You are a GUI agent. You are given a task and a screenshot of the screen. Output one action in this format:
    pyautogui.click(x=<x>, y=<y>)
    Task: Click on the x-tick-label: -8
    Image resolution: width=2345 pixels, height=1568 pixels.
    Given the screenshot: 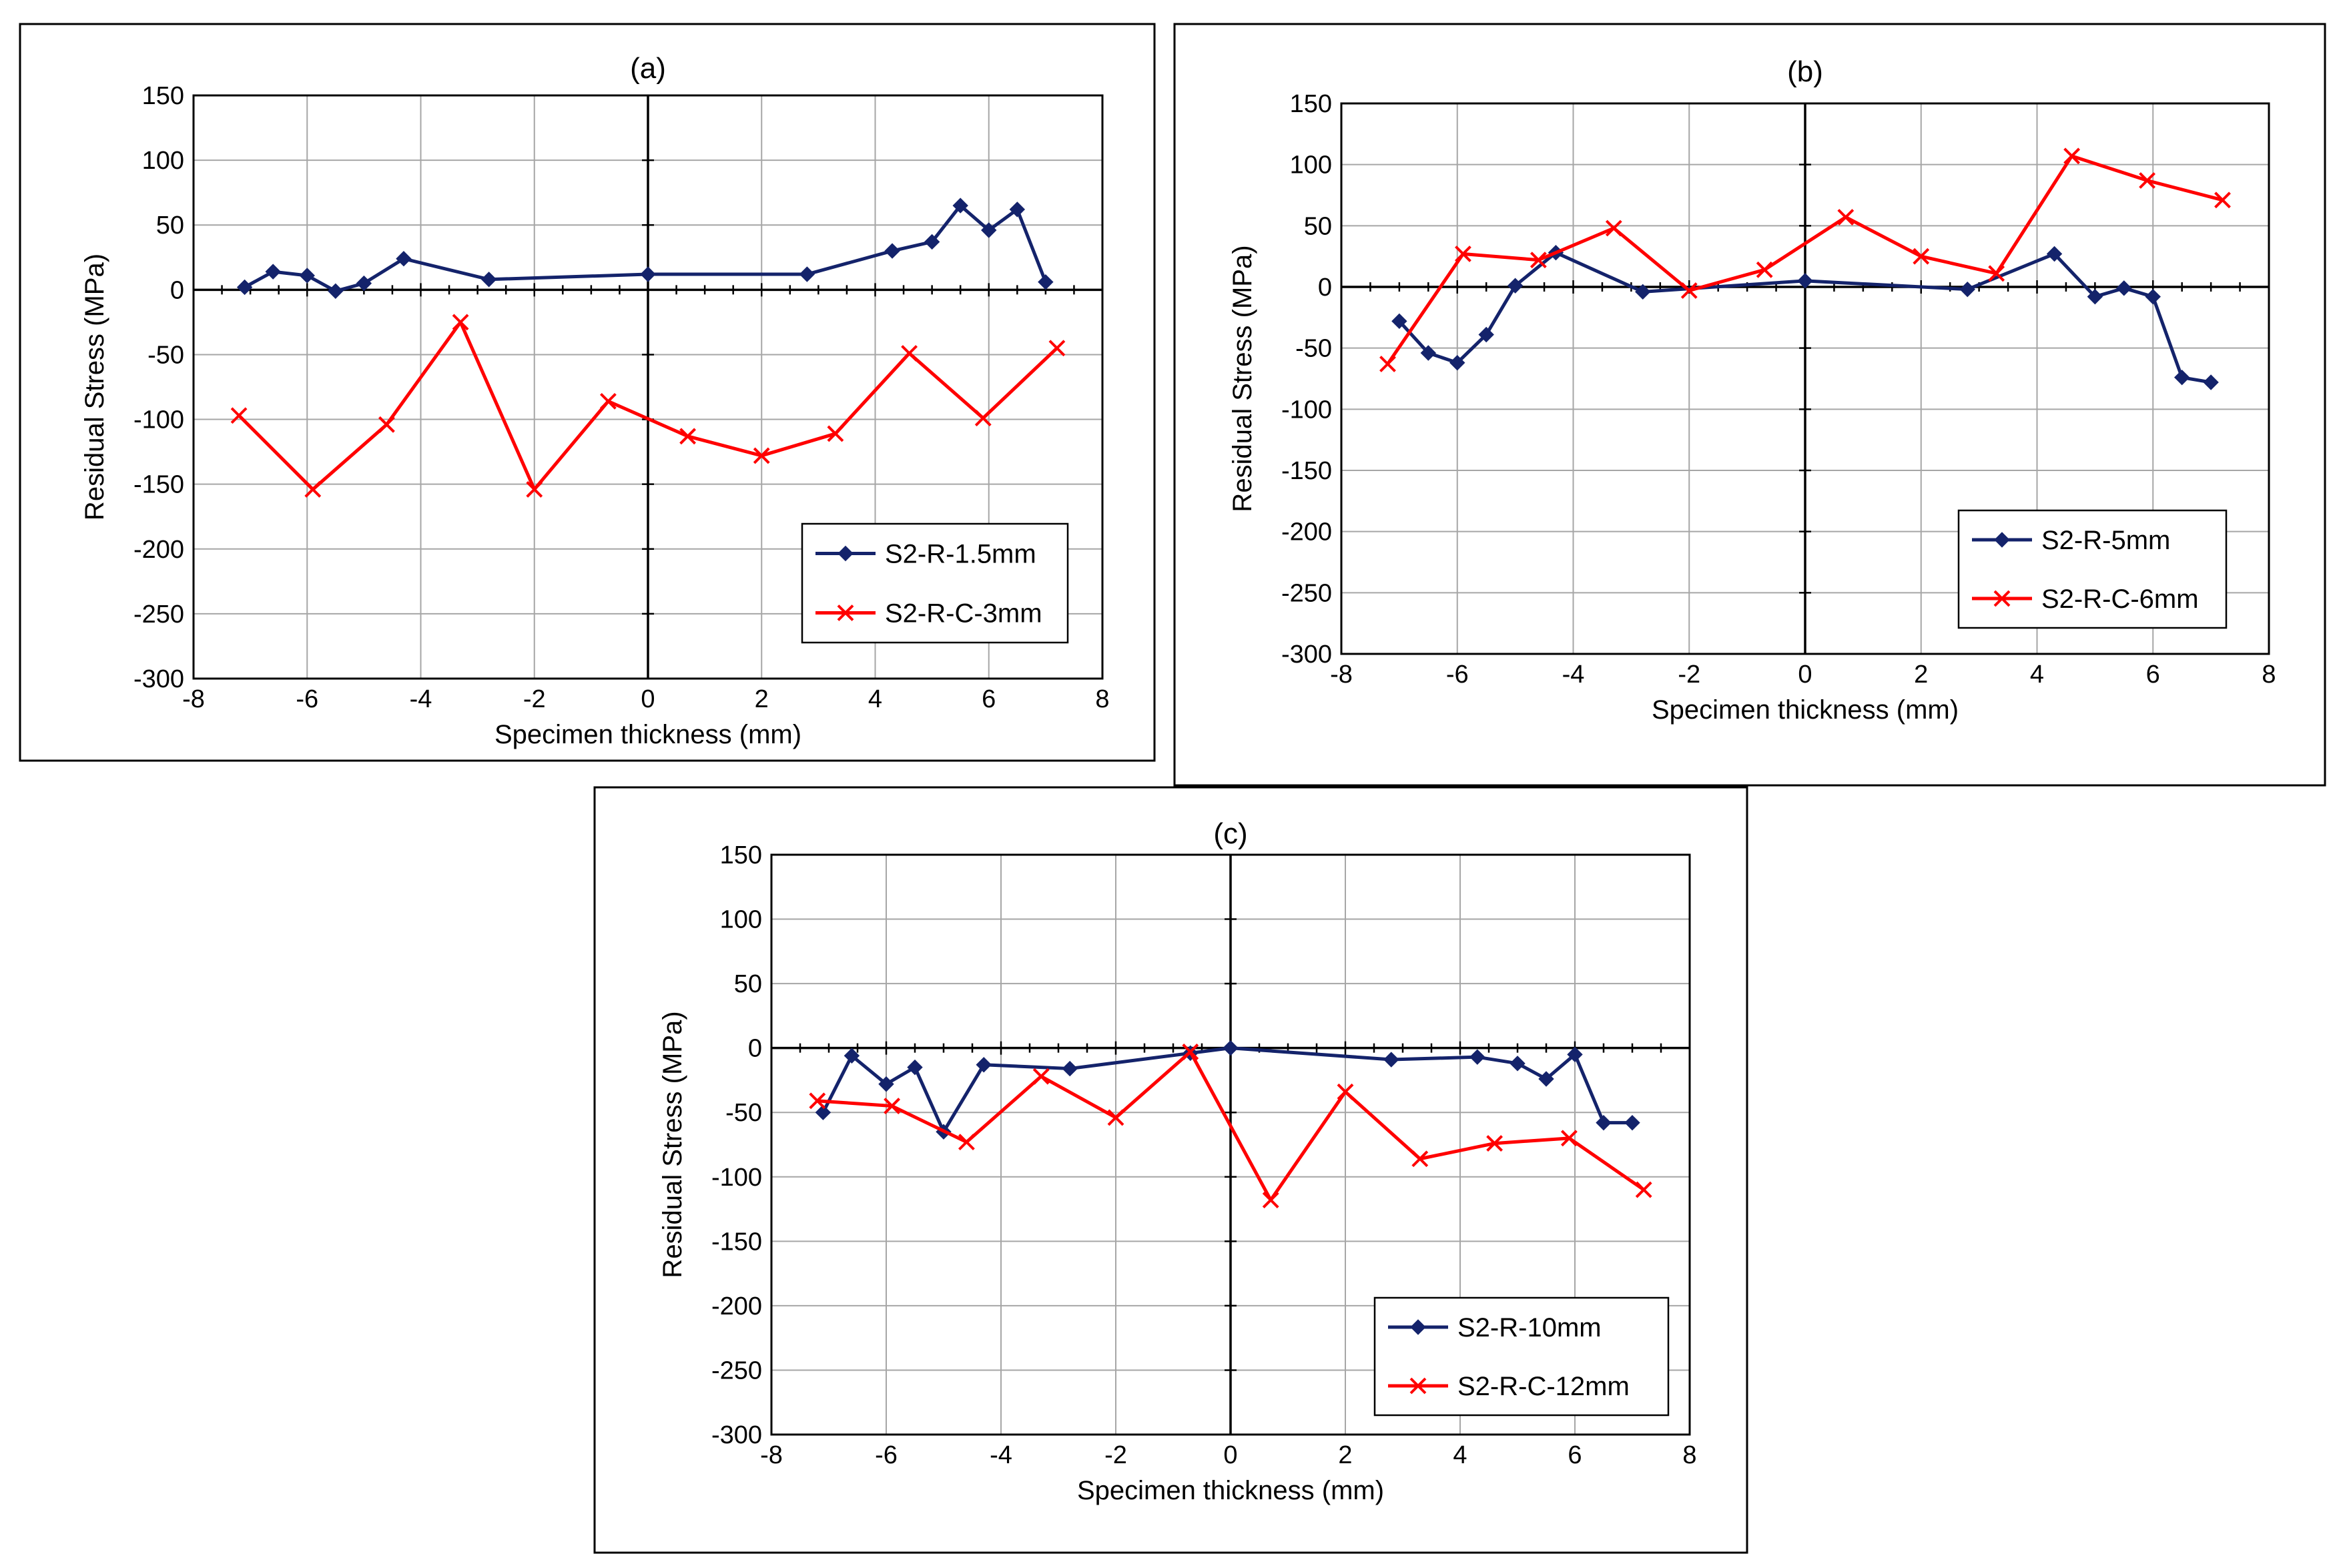 What is the action you would take?
    pyautogui.click(x=771, y=1455)
    